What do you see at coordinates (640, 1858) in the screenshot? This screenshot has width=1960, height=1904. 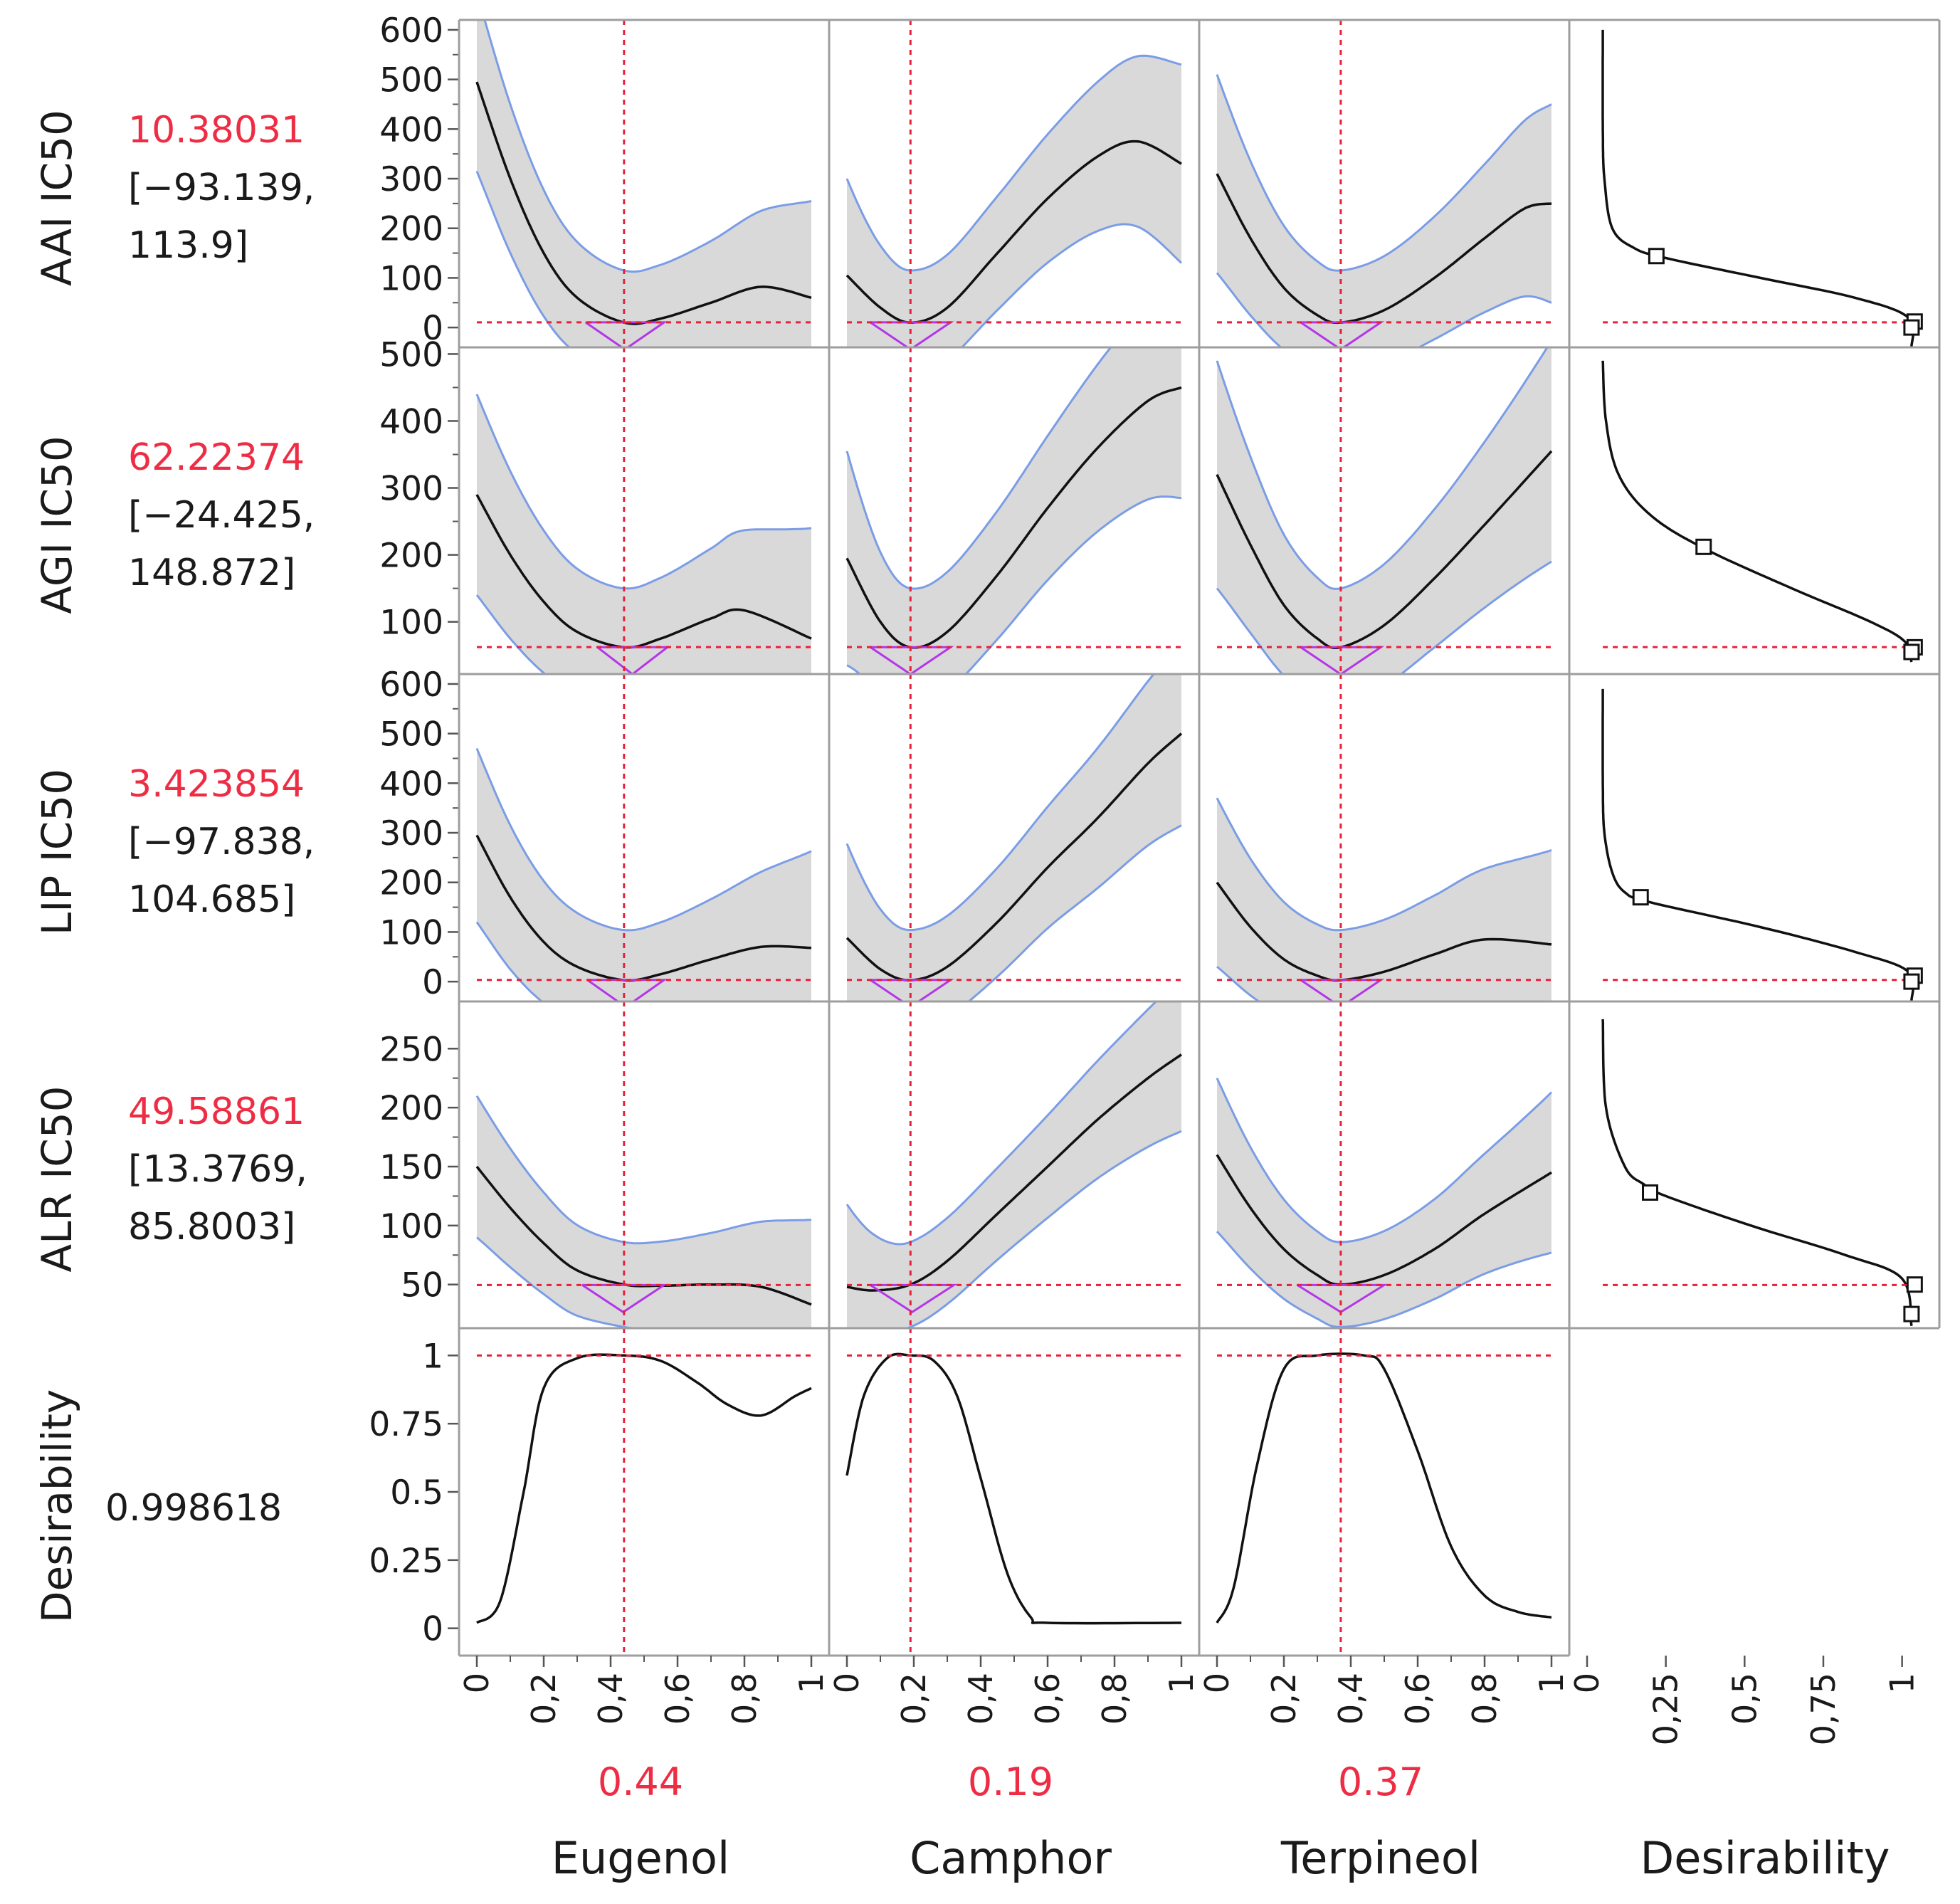 I see `factor-name: Eugenol` at bounding box center [640, 1858].